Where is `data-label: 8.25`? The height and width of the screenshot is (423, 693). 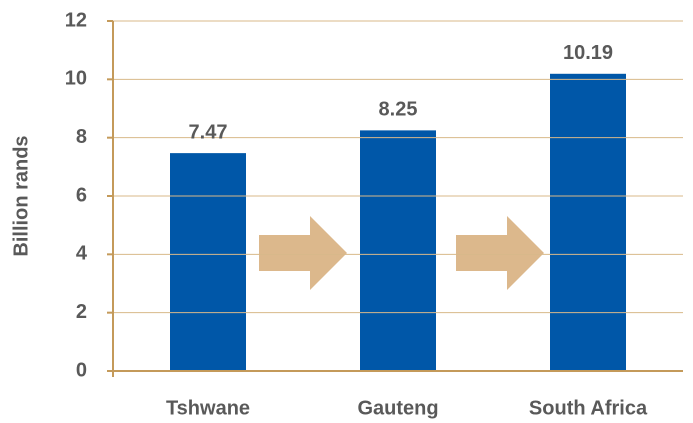
data-label: 8.25 is located at coordinates (398, 110).